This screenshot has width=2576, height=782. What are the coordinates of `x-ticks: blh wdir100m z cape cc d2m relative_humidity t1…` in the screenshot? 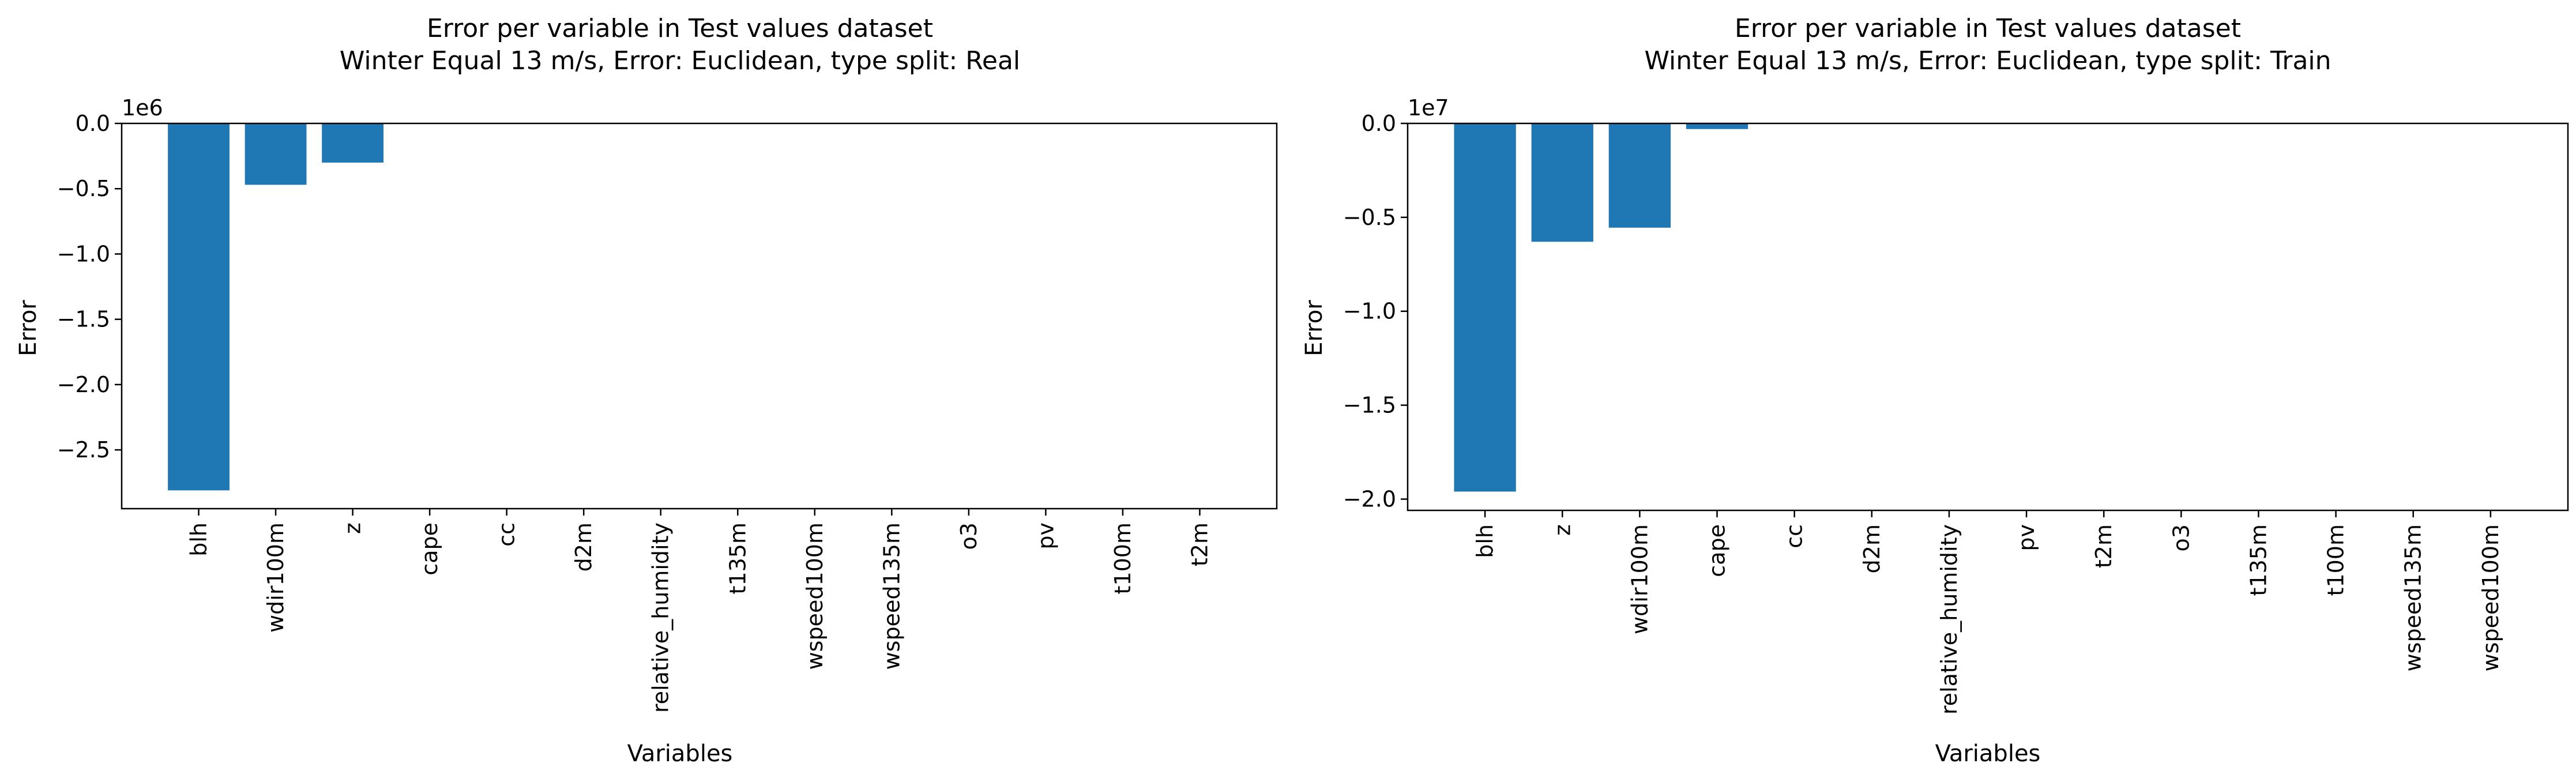 It's located at (699, 611).